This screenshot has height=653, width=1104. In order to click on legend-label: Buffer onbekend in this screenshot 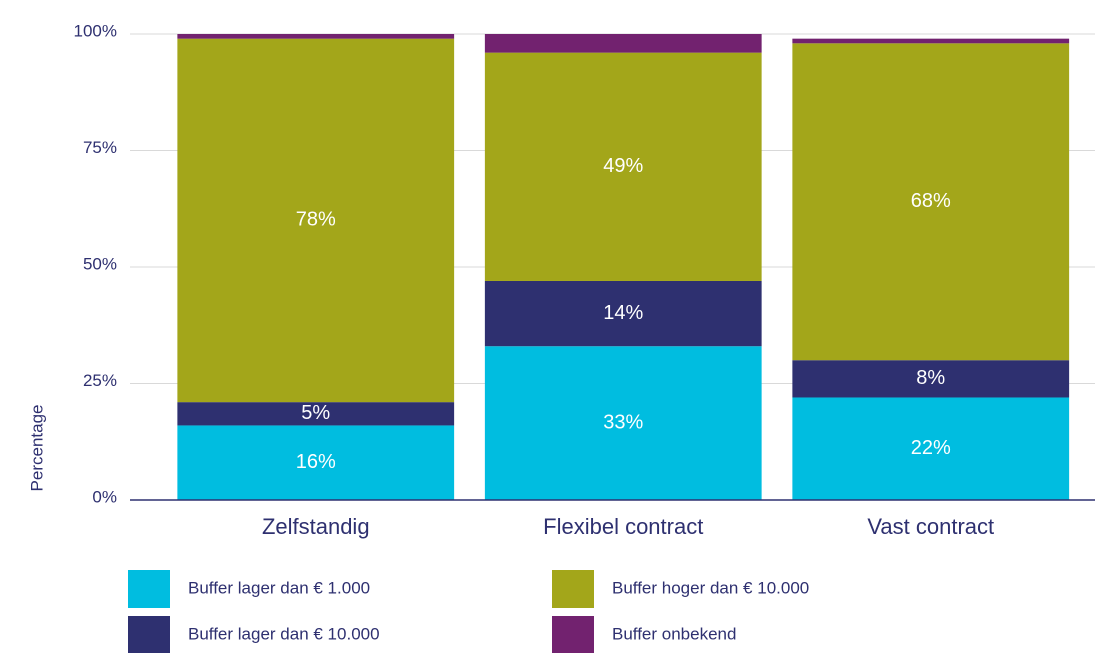, I will do `click(674, 633)`.